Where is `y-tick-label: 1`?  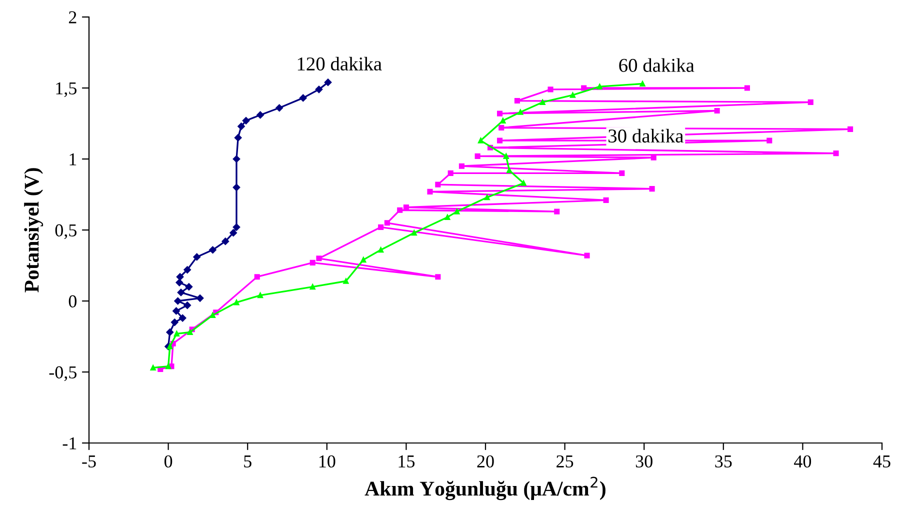 y-tick-label: 1 is located at coordinates (73, 159).